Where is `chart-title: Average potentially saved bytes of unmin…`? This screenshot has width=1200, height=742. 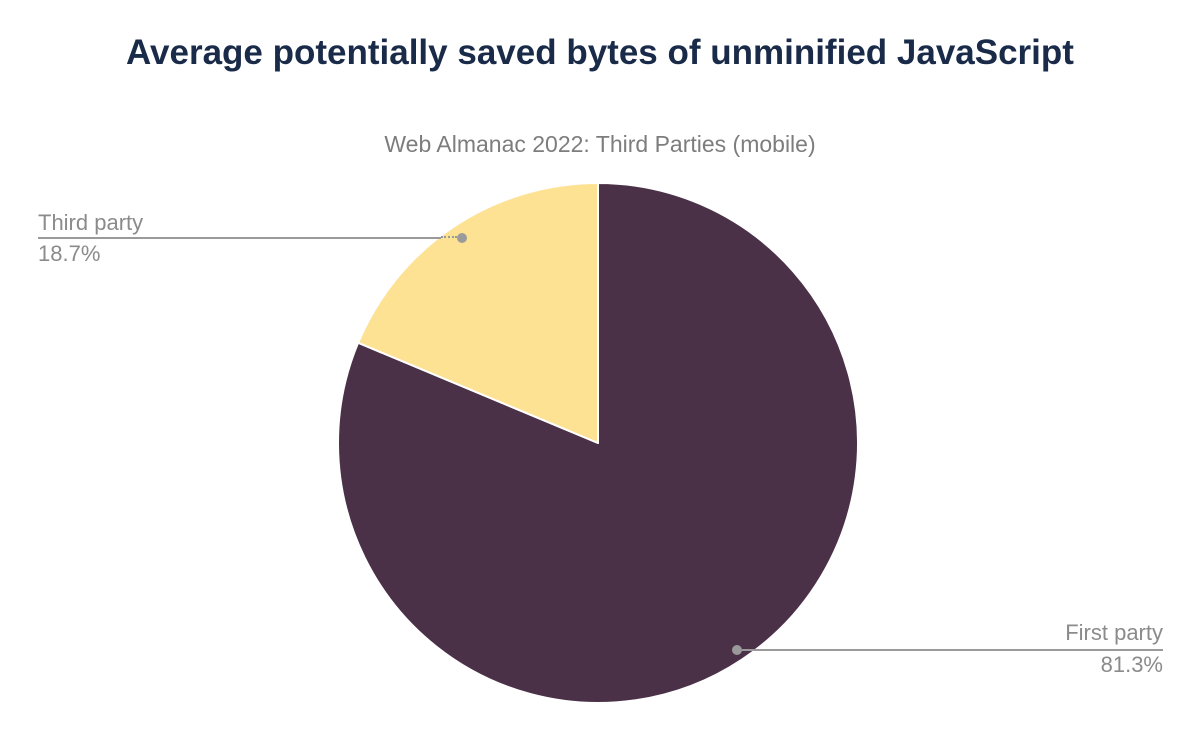
chart-title: Average potentially saved bytes of unmin… is located at coordinates (600, 52).